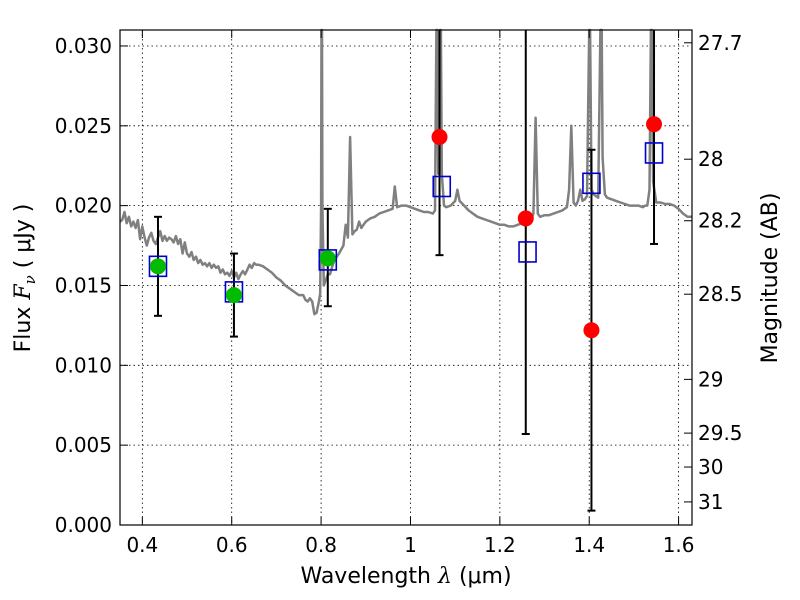 The width and height of the screenshot is (800, 600). What do you see at coordinates (83, 365) in the screenshot?
I see `y-tick-label: 0.010` at bounding box center [83, 365].